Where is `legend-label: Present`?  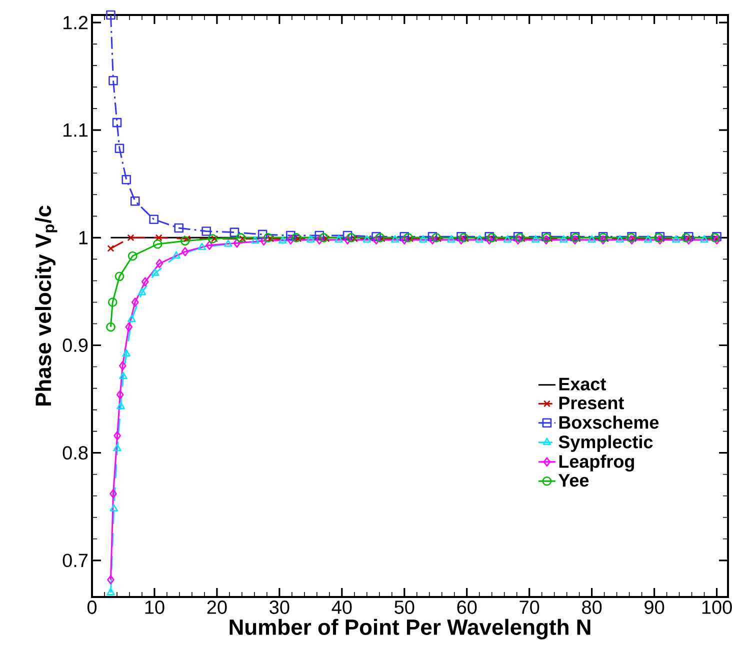 legend-label: Present is located at coordinates (591, 403).